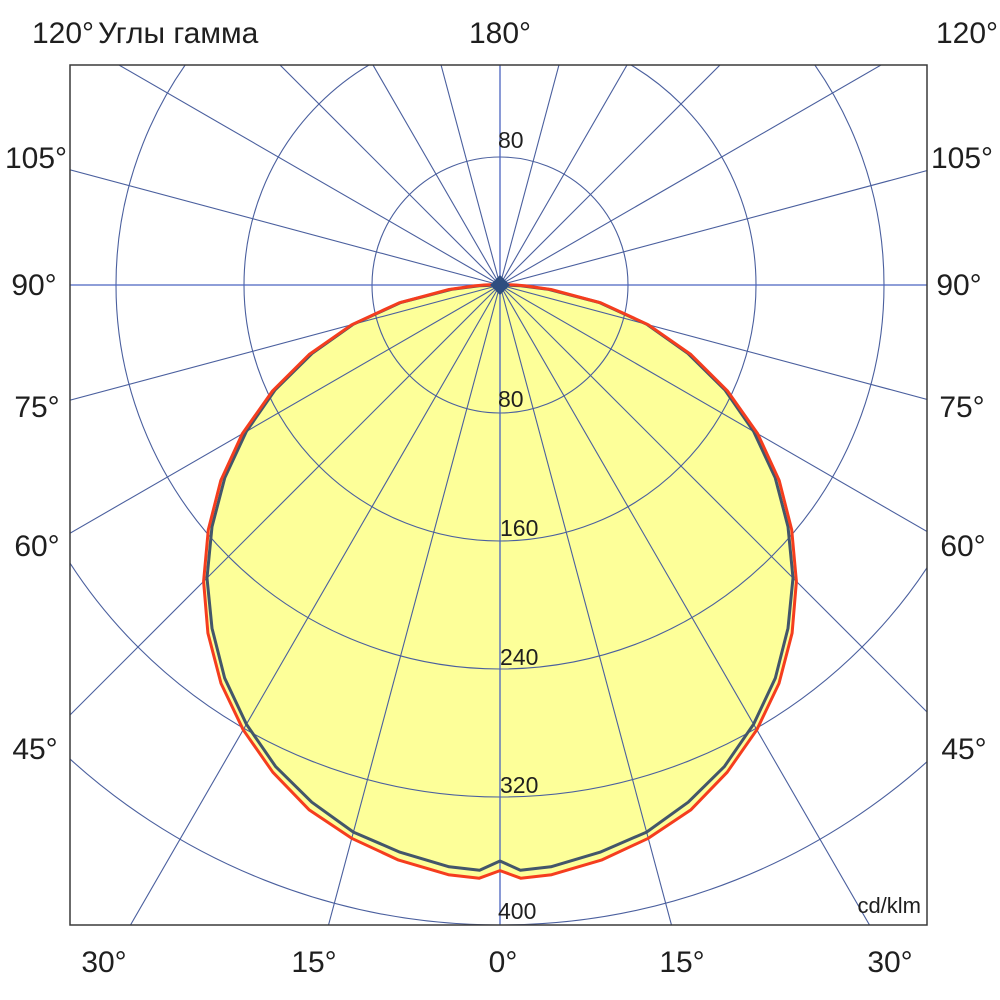 This screenshot has height=1000, width=1000. I want to click on gamma-angle-label-16: 15°, so click(681, 962).